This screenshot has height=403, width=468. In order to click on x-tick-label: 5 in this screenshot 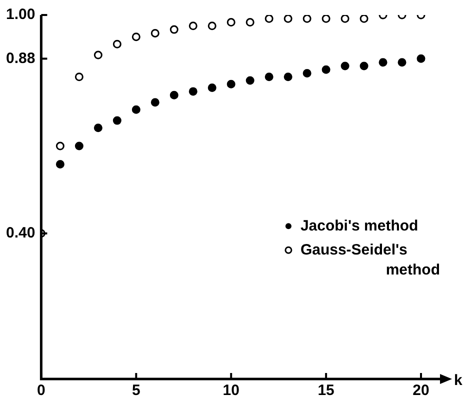, I will do `click(136, 391)`.